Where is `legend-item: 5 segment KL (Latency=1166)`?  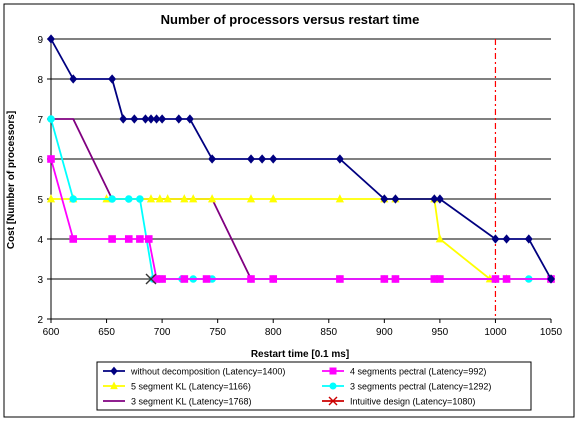 legend-item: 5 segment KL (Latency=1166) is located at coordinates (177, 386).